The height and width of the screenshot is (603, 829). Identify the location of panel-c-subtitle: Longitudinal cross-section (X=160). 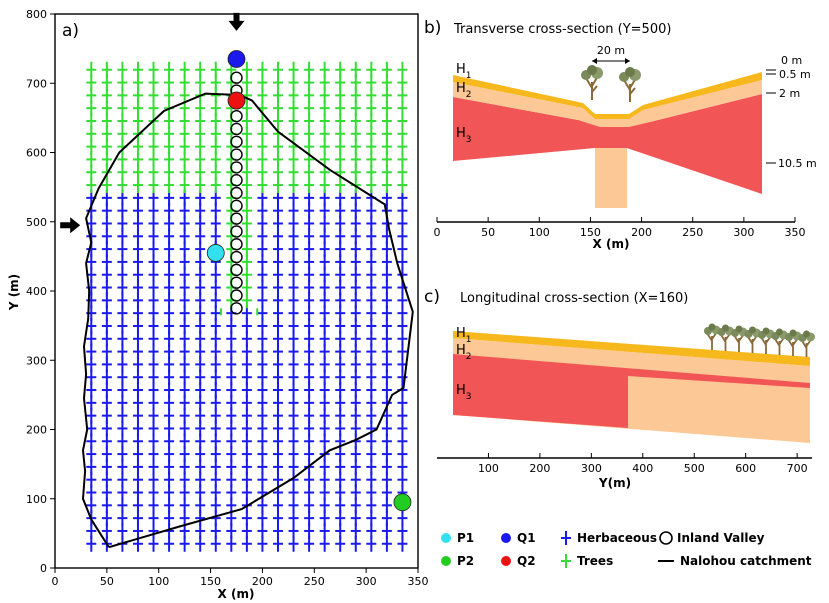
(574, 298).